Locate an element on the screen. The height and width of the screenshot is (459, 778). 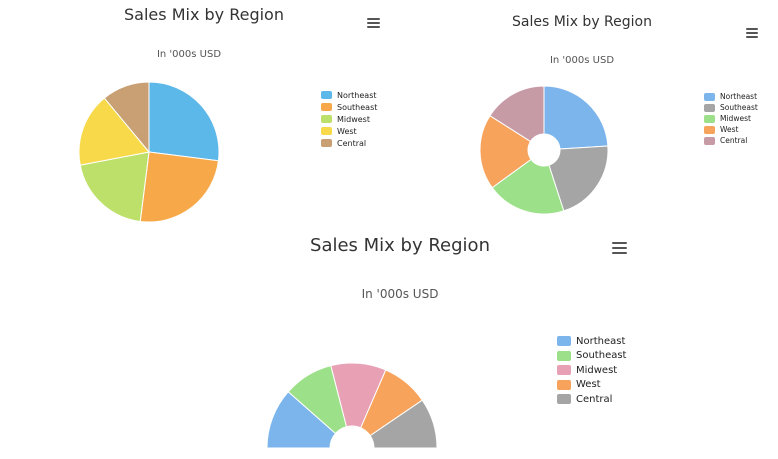
pie-chart-plot is located at coordinates (149, 152).